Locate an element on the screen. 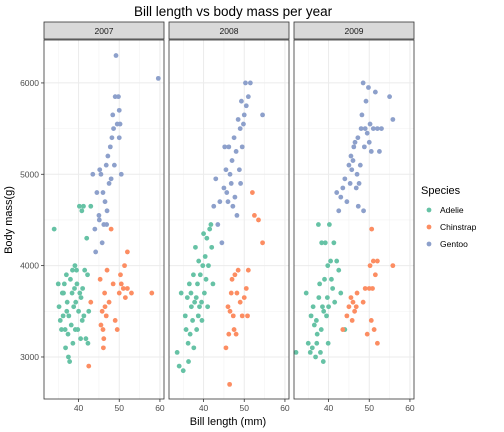  y-tick-label: 6000 is located at coordinates (29, 83).